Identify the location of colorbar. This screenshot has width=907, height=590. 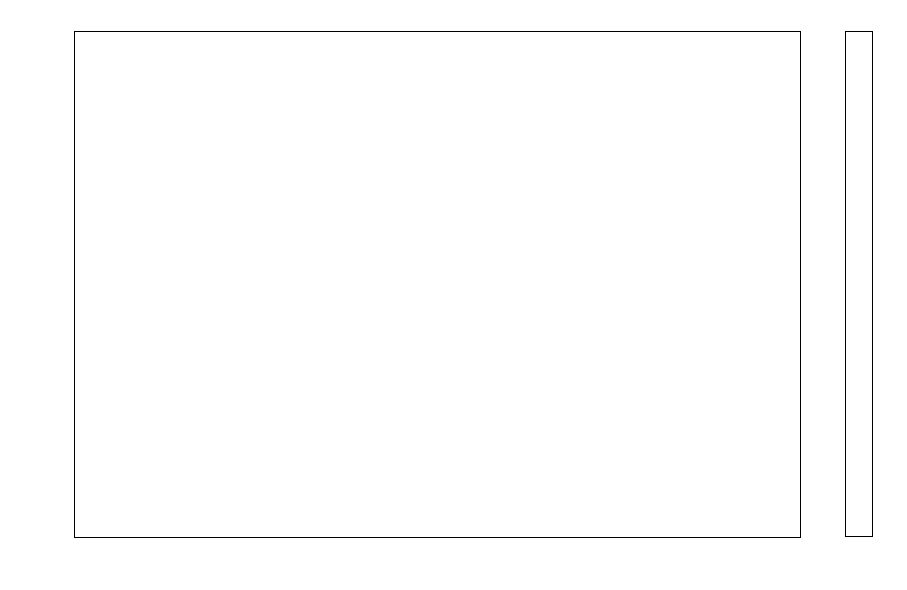
(859, 284).